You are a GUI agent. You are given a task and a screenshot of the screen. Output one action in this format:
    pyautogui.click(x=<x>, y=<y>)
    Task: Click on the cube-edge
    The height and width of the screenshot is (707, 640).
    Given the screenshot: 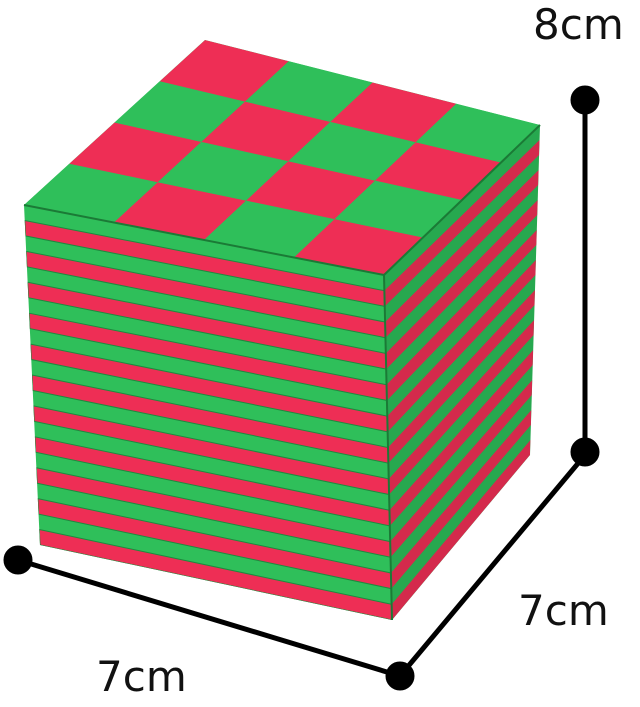 What is the action you would take?
    pyautogui.click(x=388, y=447)
    